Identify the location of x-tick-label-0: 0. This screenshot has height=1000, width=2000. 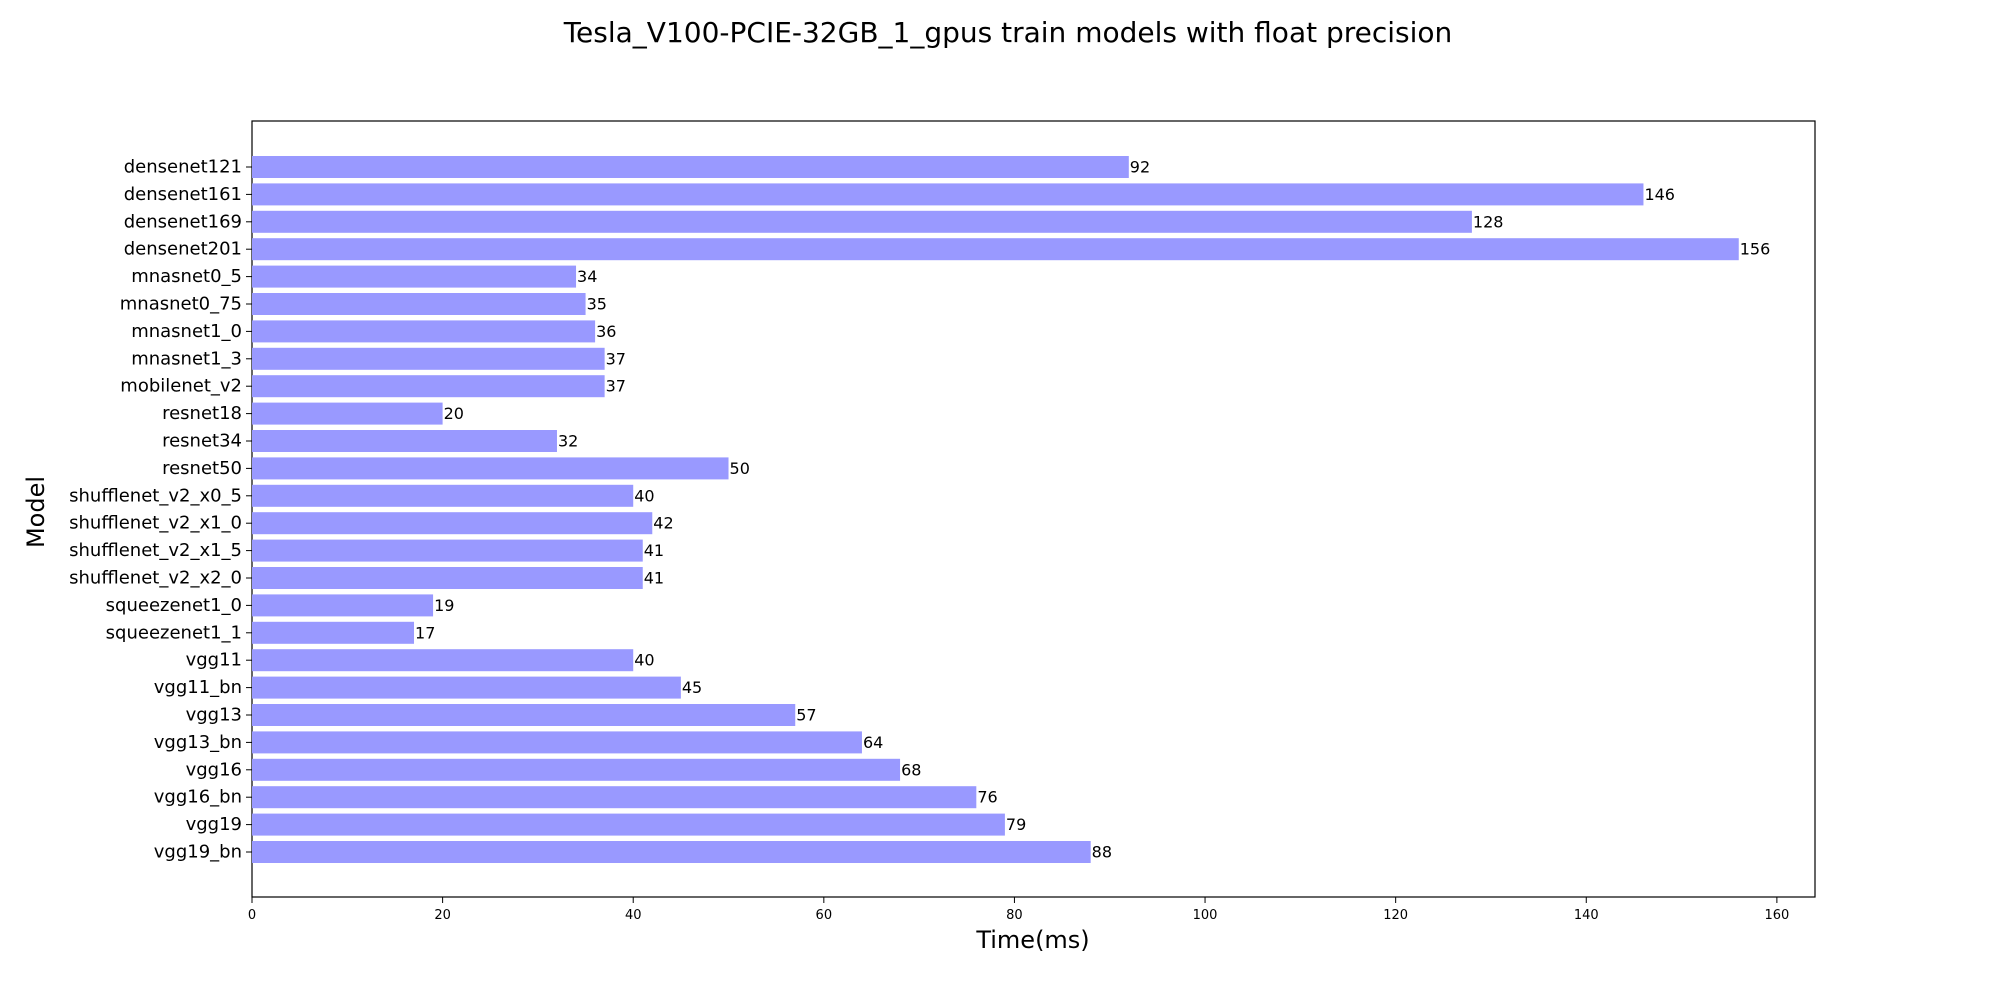
(252, 915).